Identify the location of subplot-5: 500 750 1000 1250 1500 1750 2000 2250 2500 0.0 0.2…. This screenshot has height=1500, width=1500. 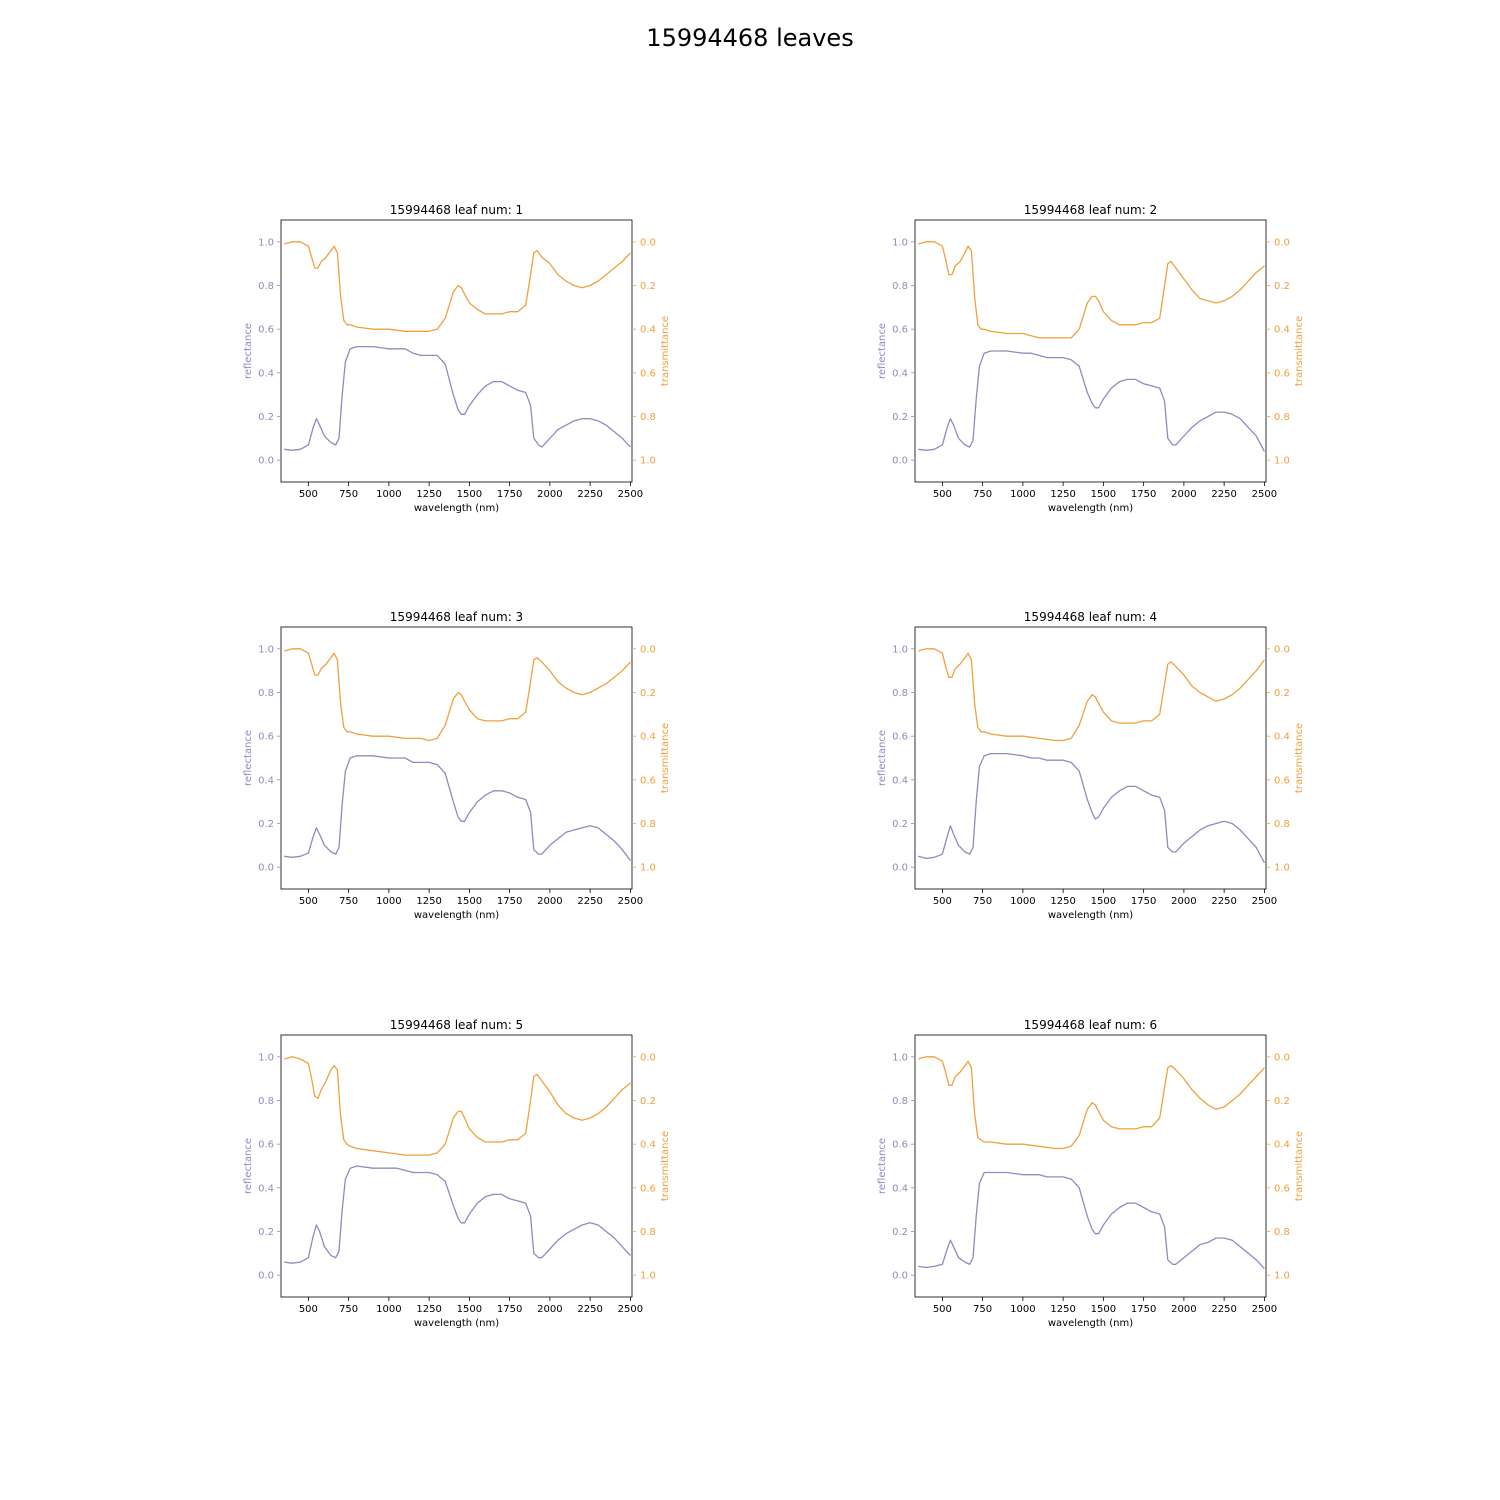
(457, 1173).